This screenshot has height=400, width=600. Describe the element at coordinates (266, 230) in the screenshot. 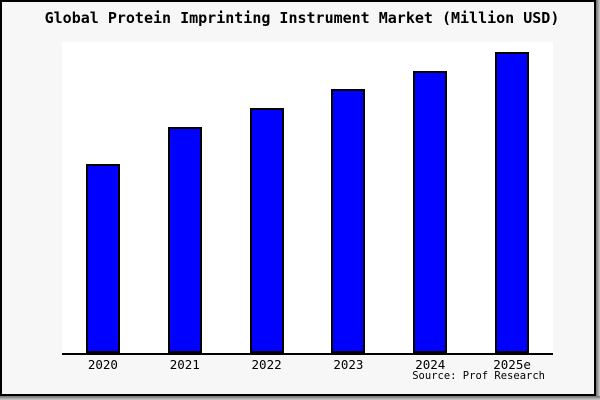

I see `bar-2022` at that location.